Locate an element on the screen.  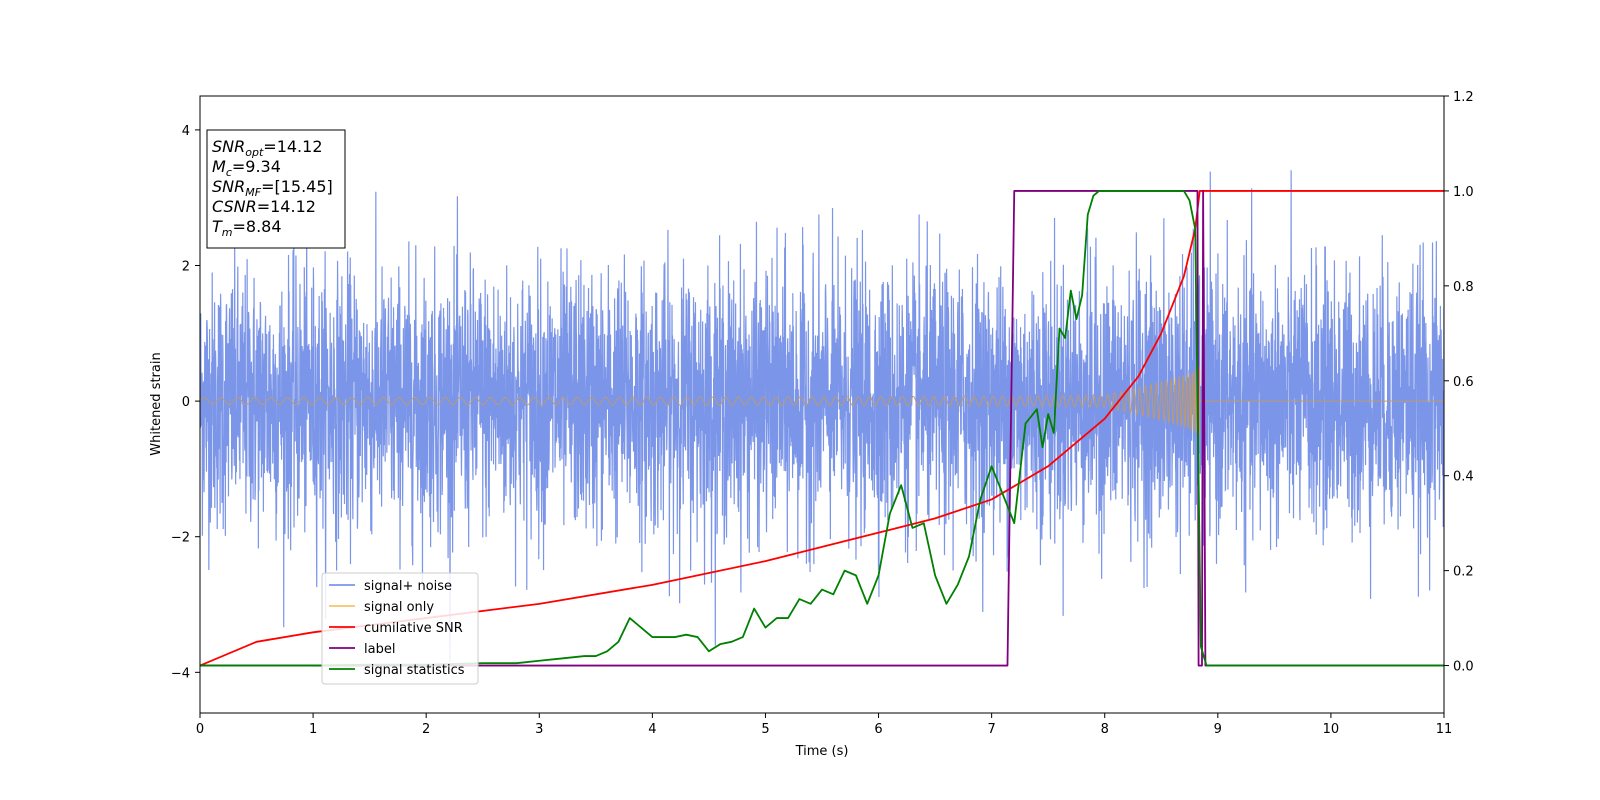
info-line-0-value: =14.12 is located at coordinates (292, 146).